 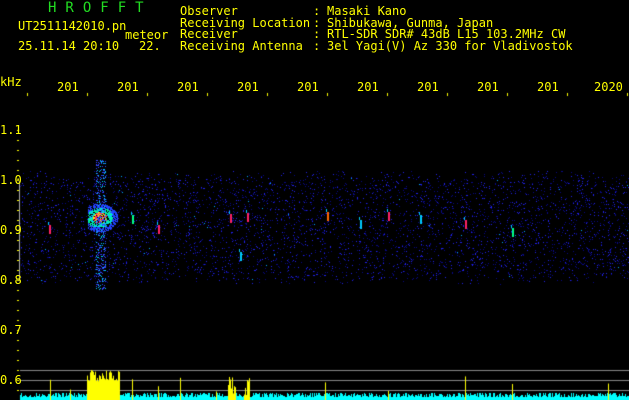 What do you see at coordinates (450, 45) in the screenshot?
I see `info-value: 3el Yagi(V) Az 330 for Vladivostok` at bounding box center [450, 45].